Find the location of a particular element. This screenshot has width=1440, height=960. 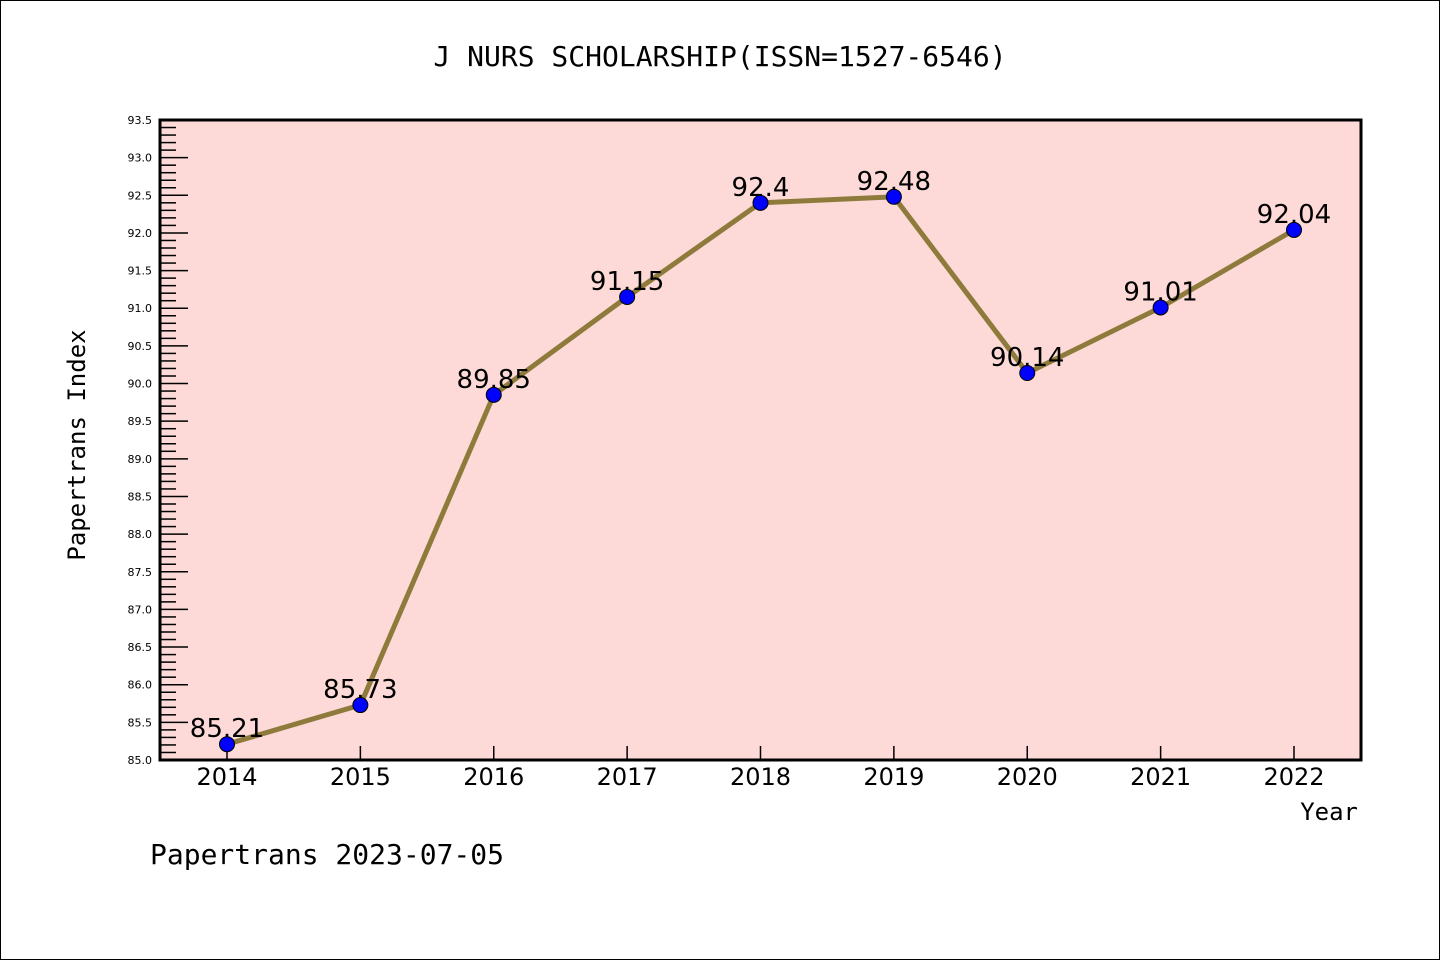

y-tick-label: 86.0 is located at coordinates (140, 685).